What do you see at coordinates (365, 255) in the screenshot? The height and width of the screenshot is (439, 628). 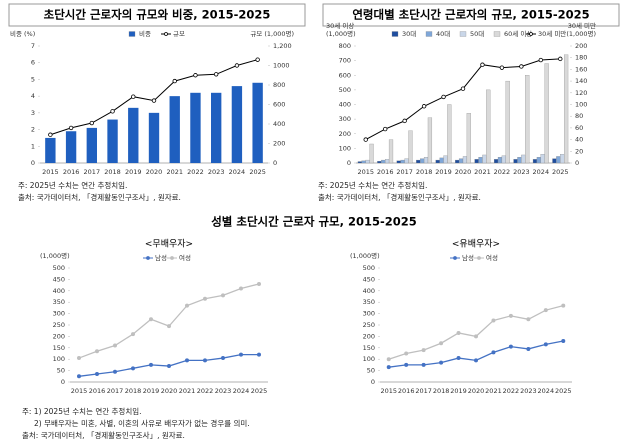 I see `y-axis-label: (1,000명)` at bounding box center [365, 255].